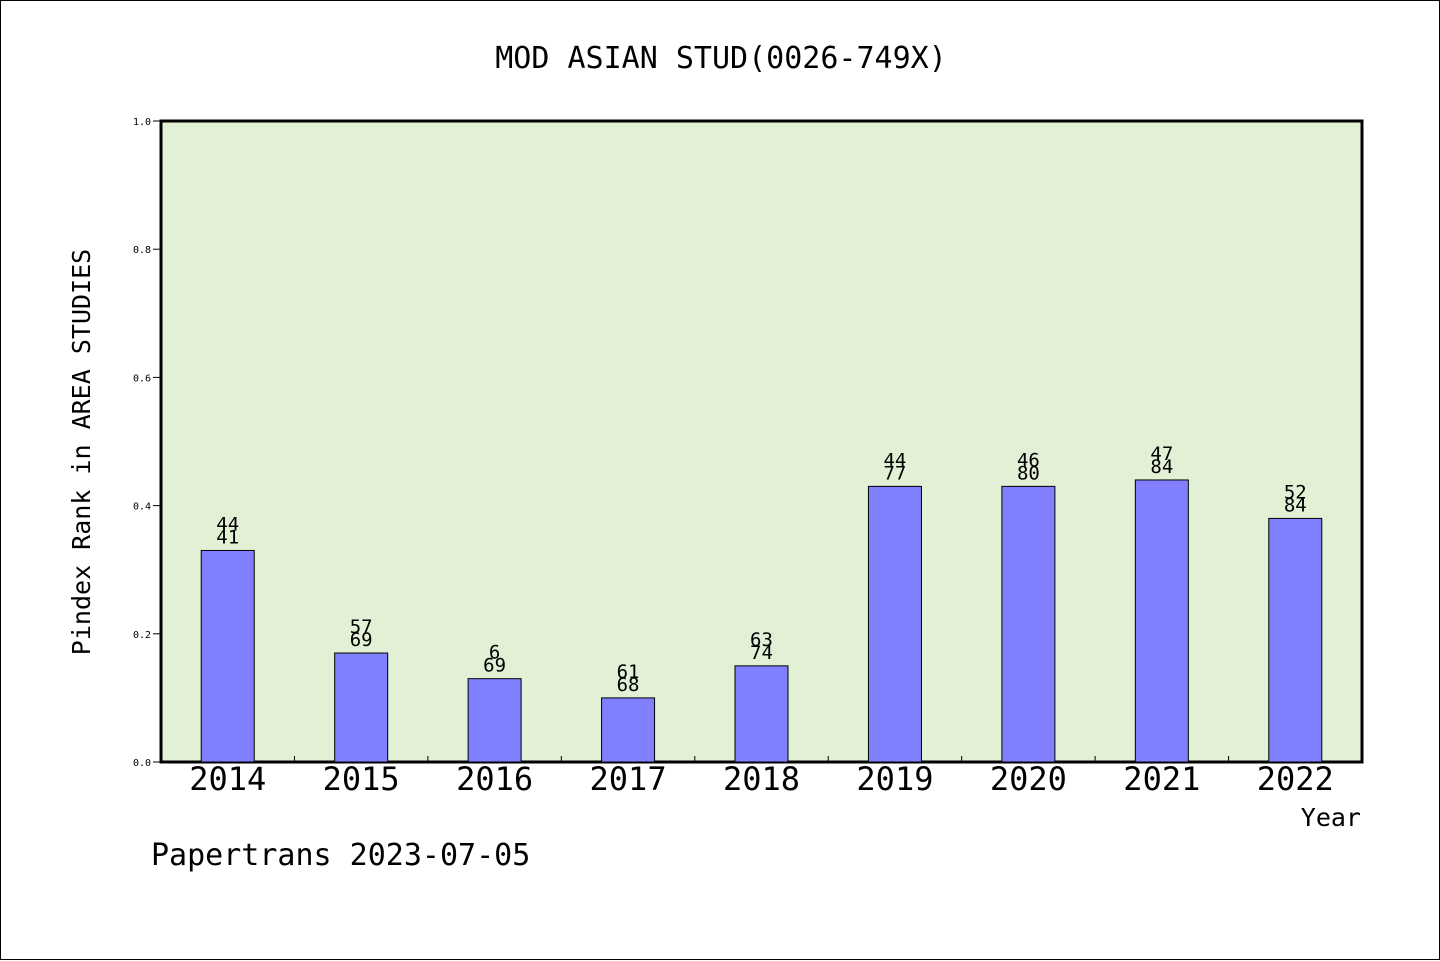 The image size is (1440, 961). What do you see at coordinates (147, 443) in the screenshot?
I see `y-axis: 0.0 0.2 0.4 0.6 0.8 1.0` at bounding box center [147, 443].